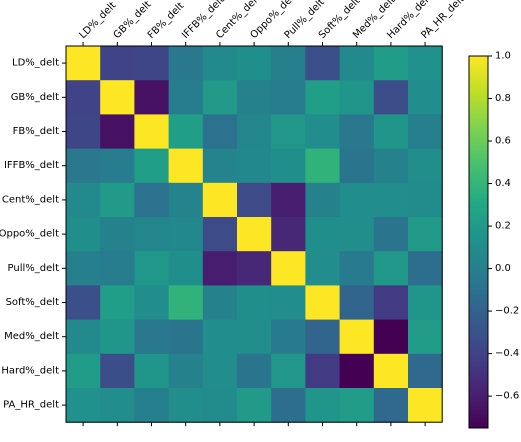 This screenshot has height=442, width=521. I want to click on y-tick-label: GB%_delt, so click(35, 97).